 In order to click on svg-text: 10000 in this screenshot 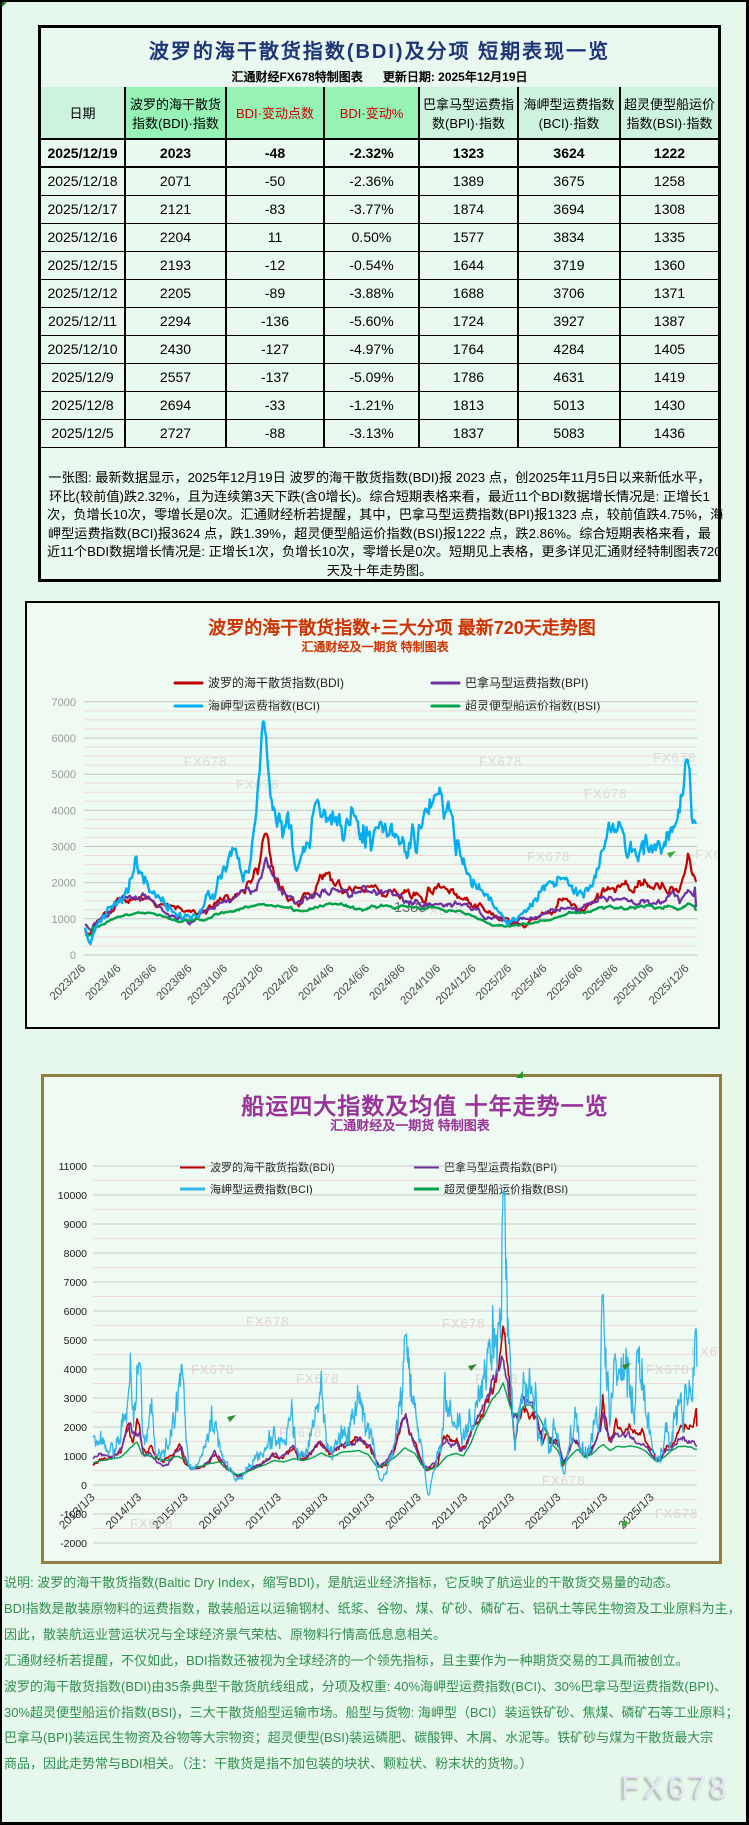, I will do `click(72, 1196)`.